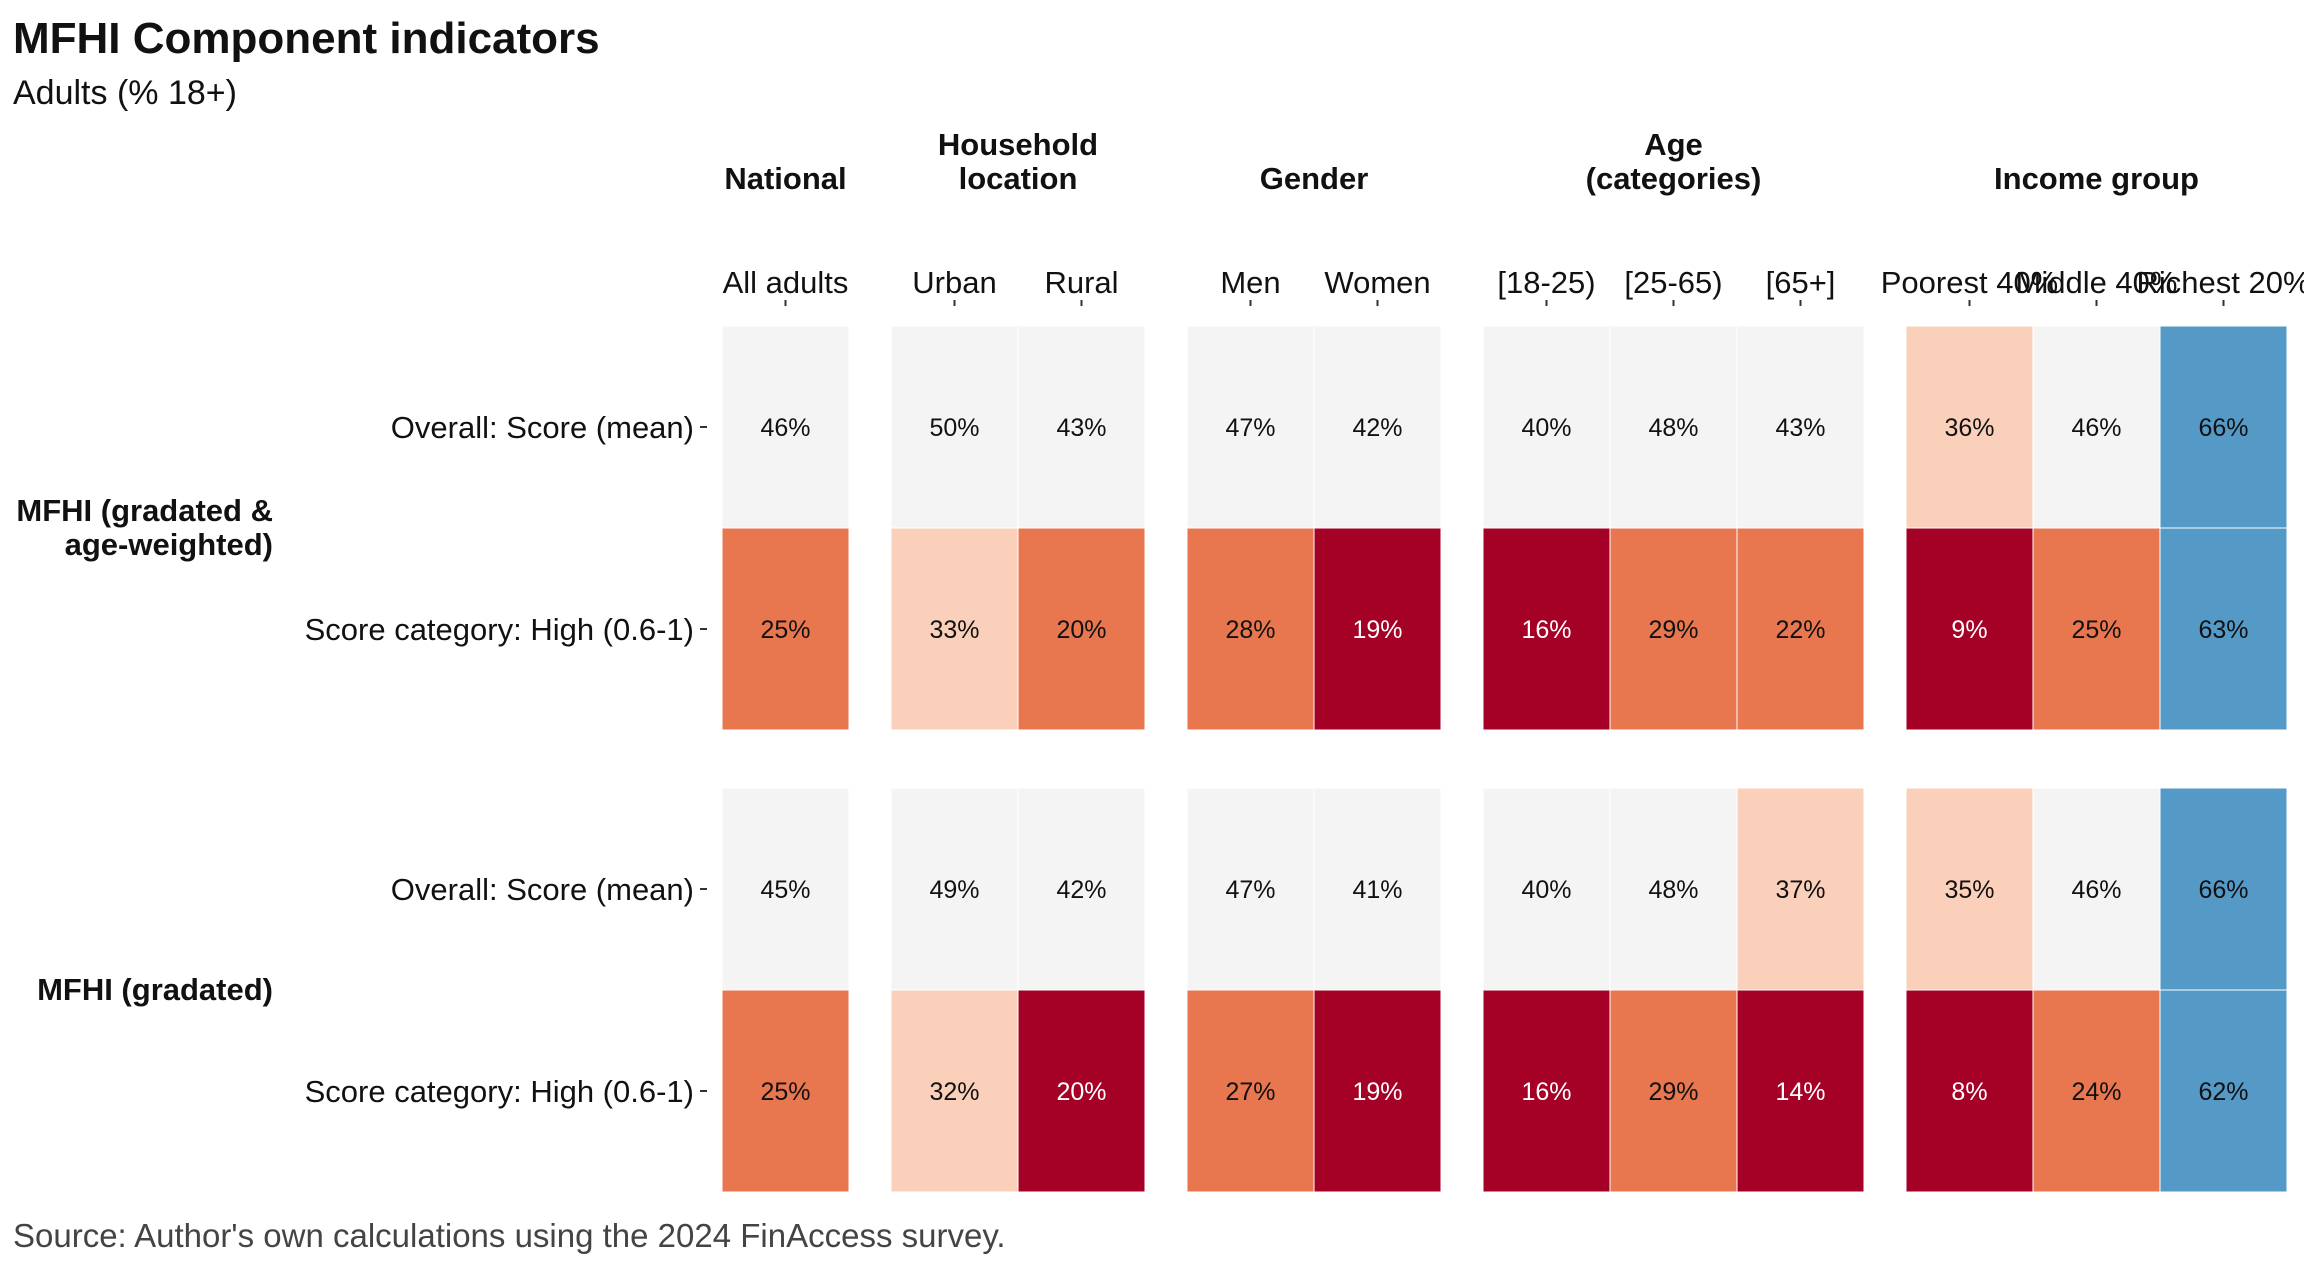  Describe the element at coordinates (1018, 161) in the screenshot. I see `facet-column-header: Household location` at that location.